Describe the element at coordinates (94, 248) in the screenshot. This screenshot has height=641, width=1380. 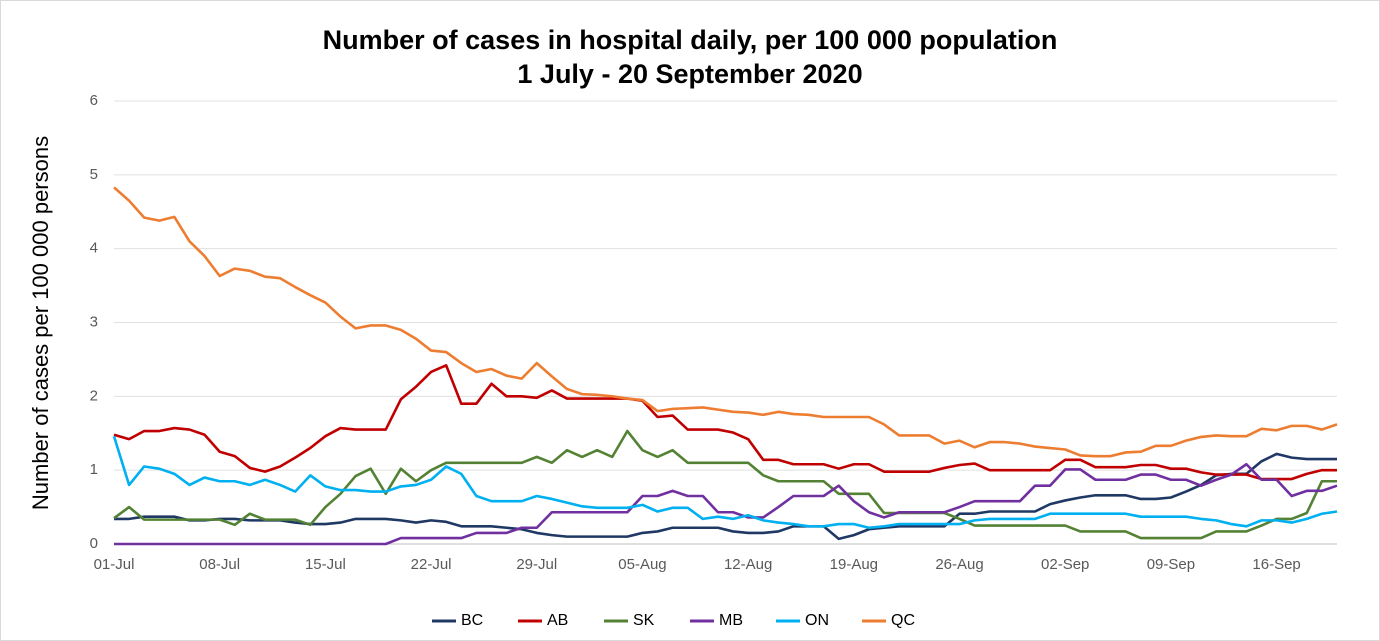
I see `y-tick-label: 4` at that location.